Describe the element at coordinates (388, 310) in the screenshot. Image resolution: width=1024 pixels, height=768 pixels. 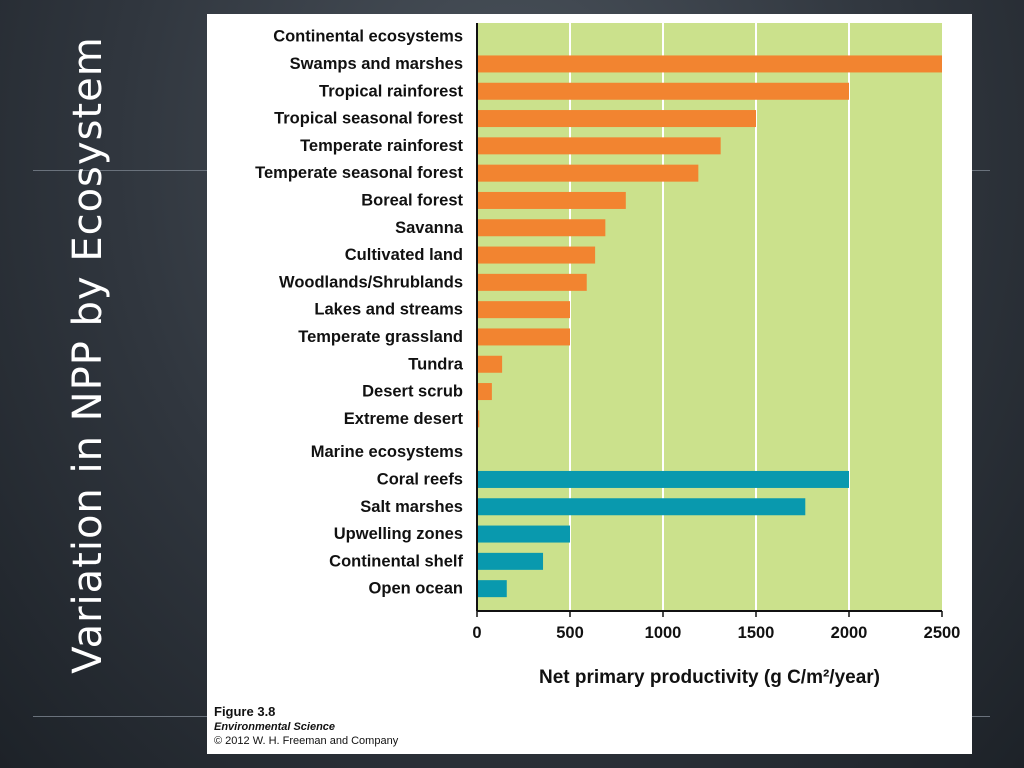
I see `category-label: Lakes and streams` at that location.